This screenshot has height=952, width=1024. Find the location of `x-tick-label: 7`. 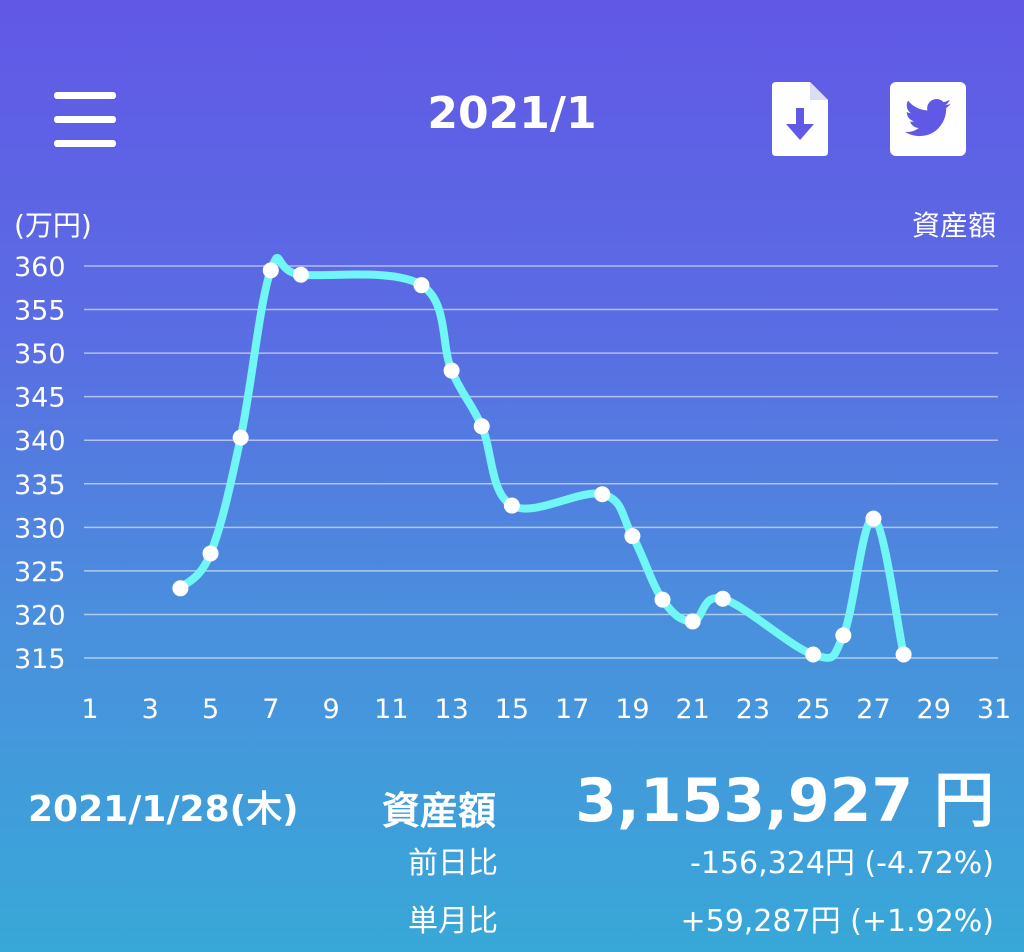

x-tick-label: 7 is located at coordinates (270, 707).